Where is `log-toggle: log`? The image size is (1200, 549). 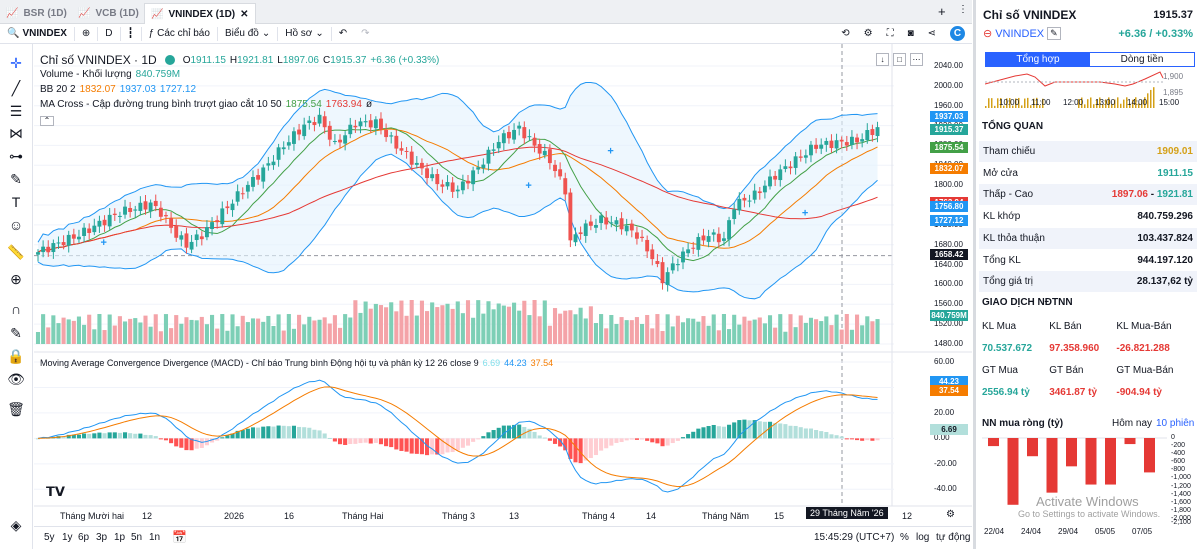 log-toggle: log is located at coordinates (923, 537).